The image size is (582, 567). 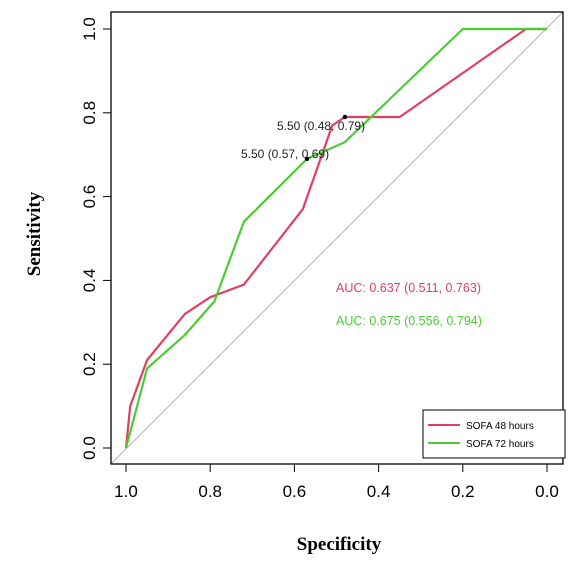 What do you see at coordinates (326, 138) in the screenshot?
I see `threshold-points` at bounding box center [326, 138].